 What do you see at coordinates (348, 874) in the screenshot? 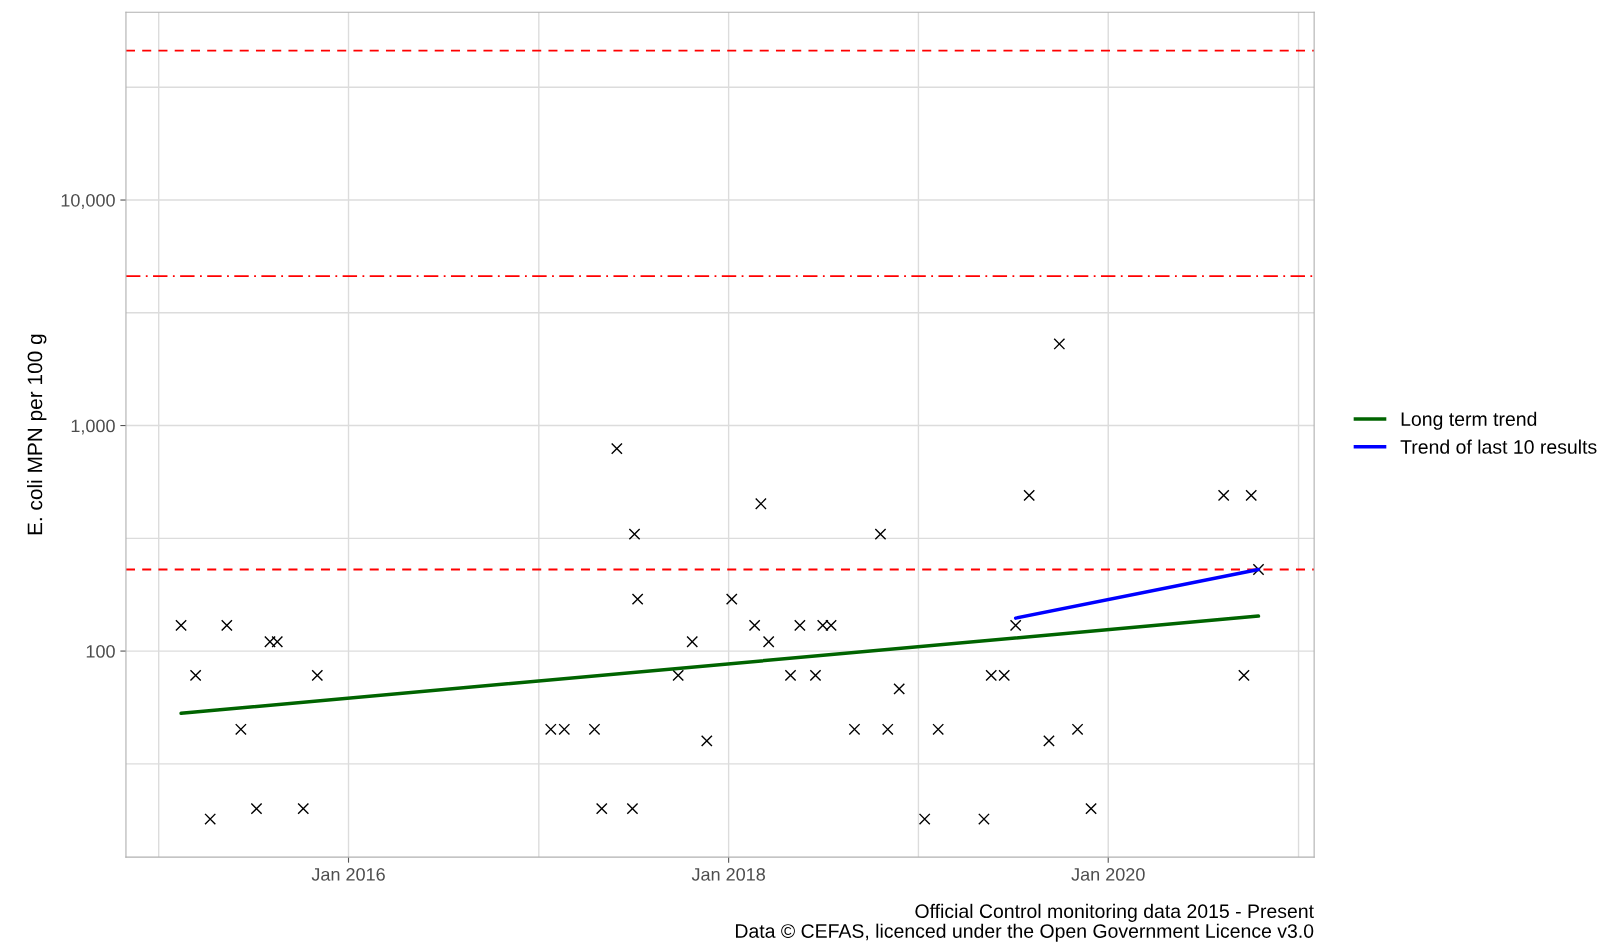
I see `x-tick-label: Jan 2016` at bounding box center [348, 874].